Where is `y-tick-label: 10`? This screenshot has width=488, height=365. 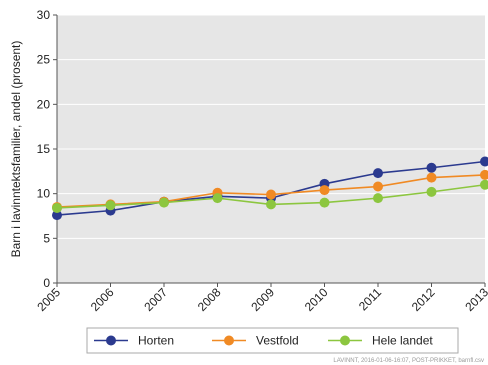
y-tick-label: 10 is located at coordinates (44, 194).